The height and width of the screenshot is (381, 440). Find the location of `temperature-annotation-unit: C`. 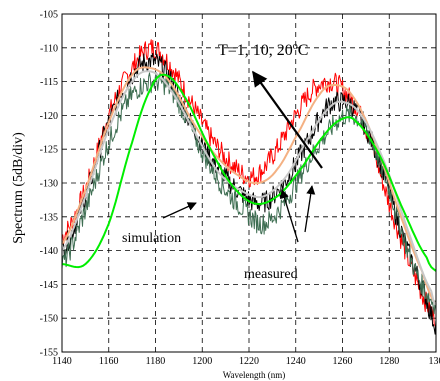

temperature-annotation-unit: C is located at coordinates (303, 50).